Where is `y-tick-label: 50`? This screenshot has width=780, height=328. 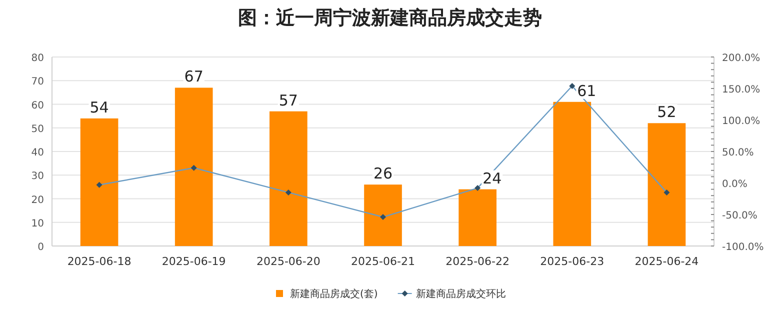 y-tick-label: 50 is located at coordinates (37, 129).